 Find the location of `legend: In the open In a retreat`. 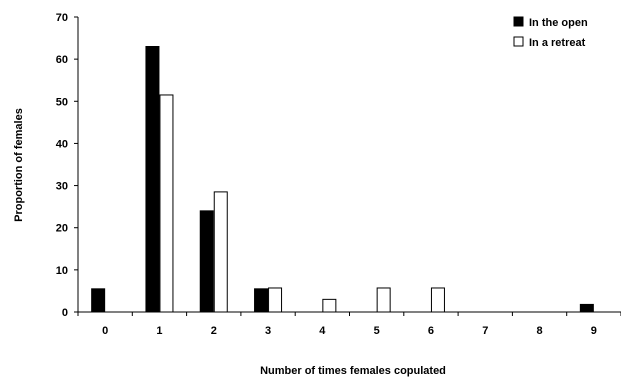

legend: In the open In a retreat is located at coordinates (550, 32).